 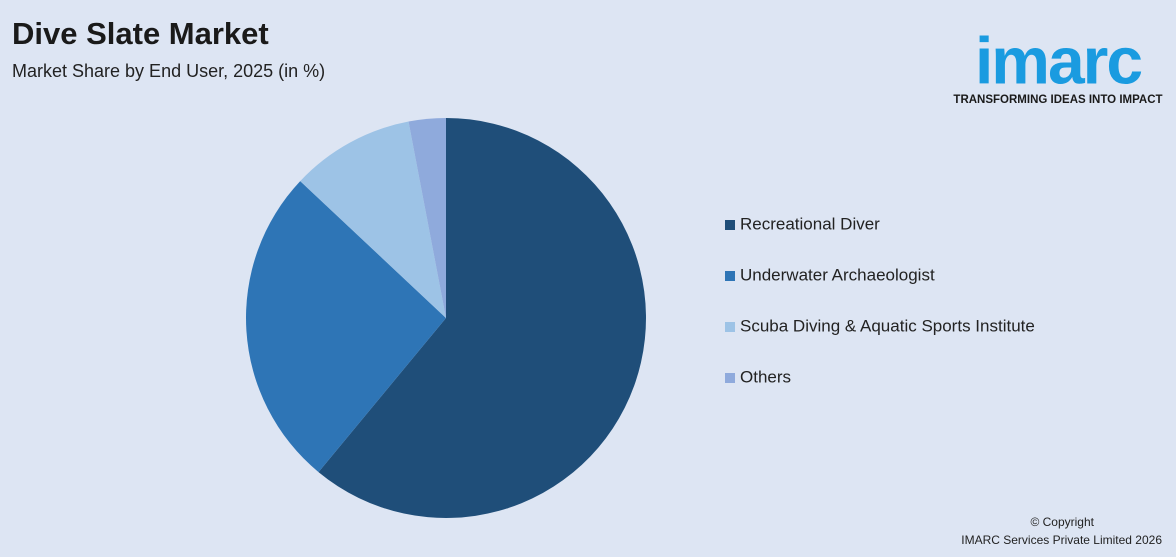 I want to click on legend-label: Recreational Diver, so click(x=810, y=223).